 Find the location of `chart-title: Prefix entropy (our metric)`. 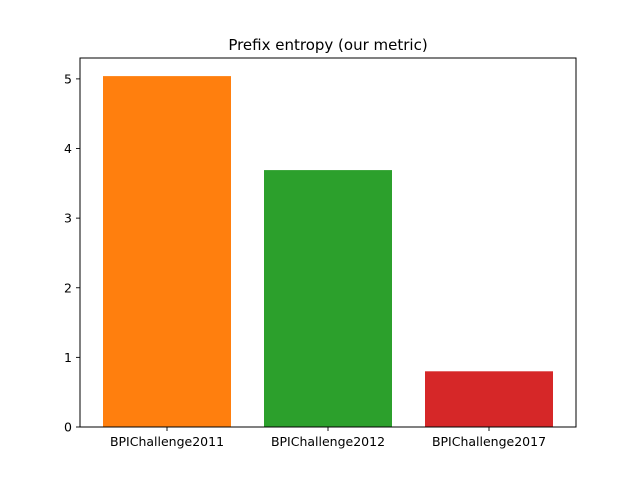

chart-title: Prefix entropy (our metric) is located at coordinates (327, 45).